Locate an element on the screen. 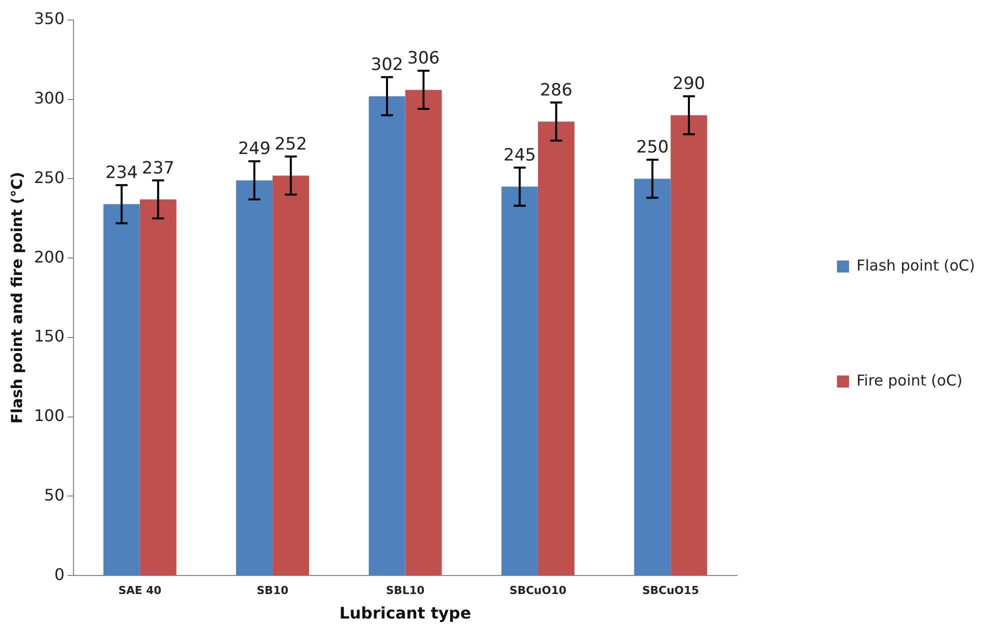 The width and height of the screenshot is (991, 628). y-axis-title: Flash point and fire point (°C) is located at coordinates (17, 298).